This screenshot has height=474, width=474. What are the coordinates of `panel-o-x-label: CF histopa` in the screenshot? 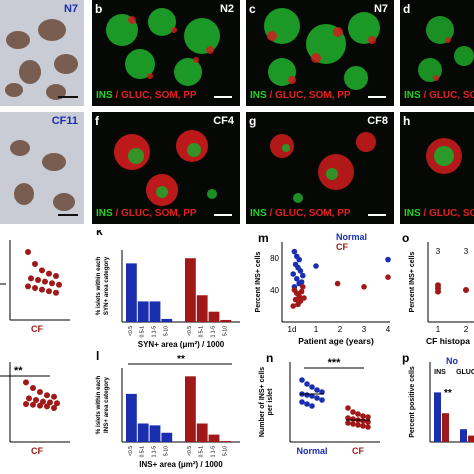 It's located at (448, 341).